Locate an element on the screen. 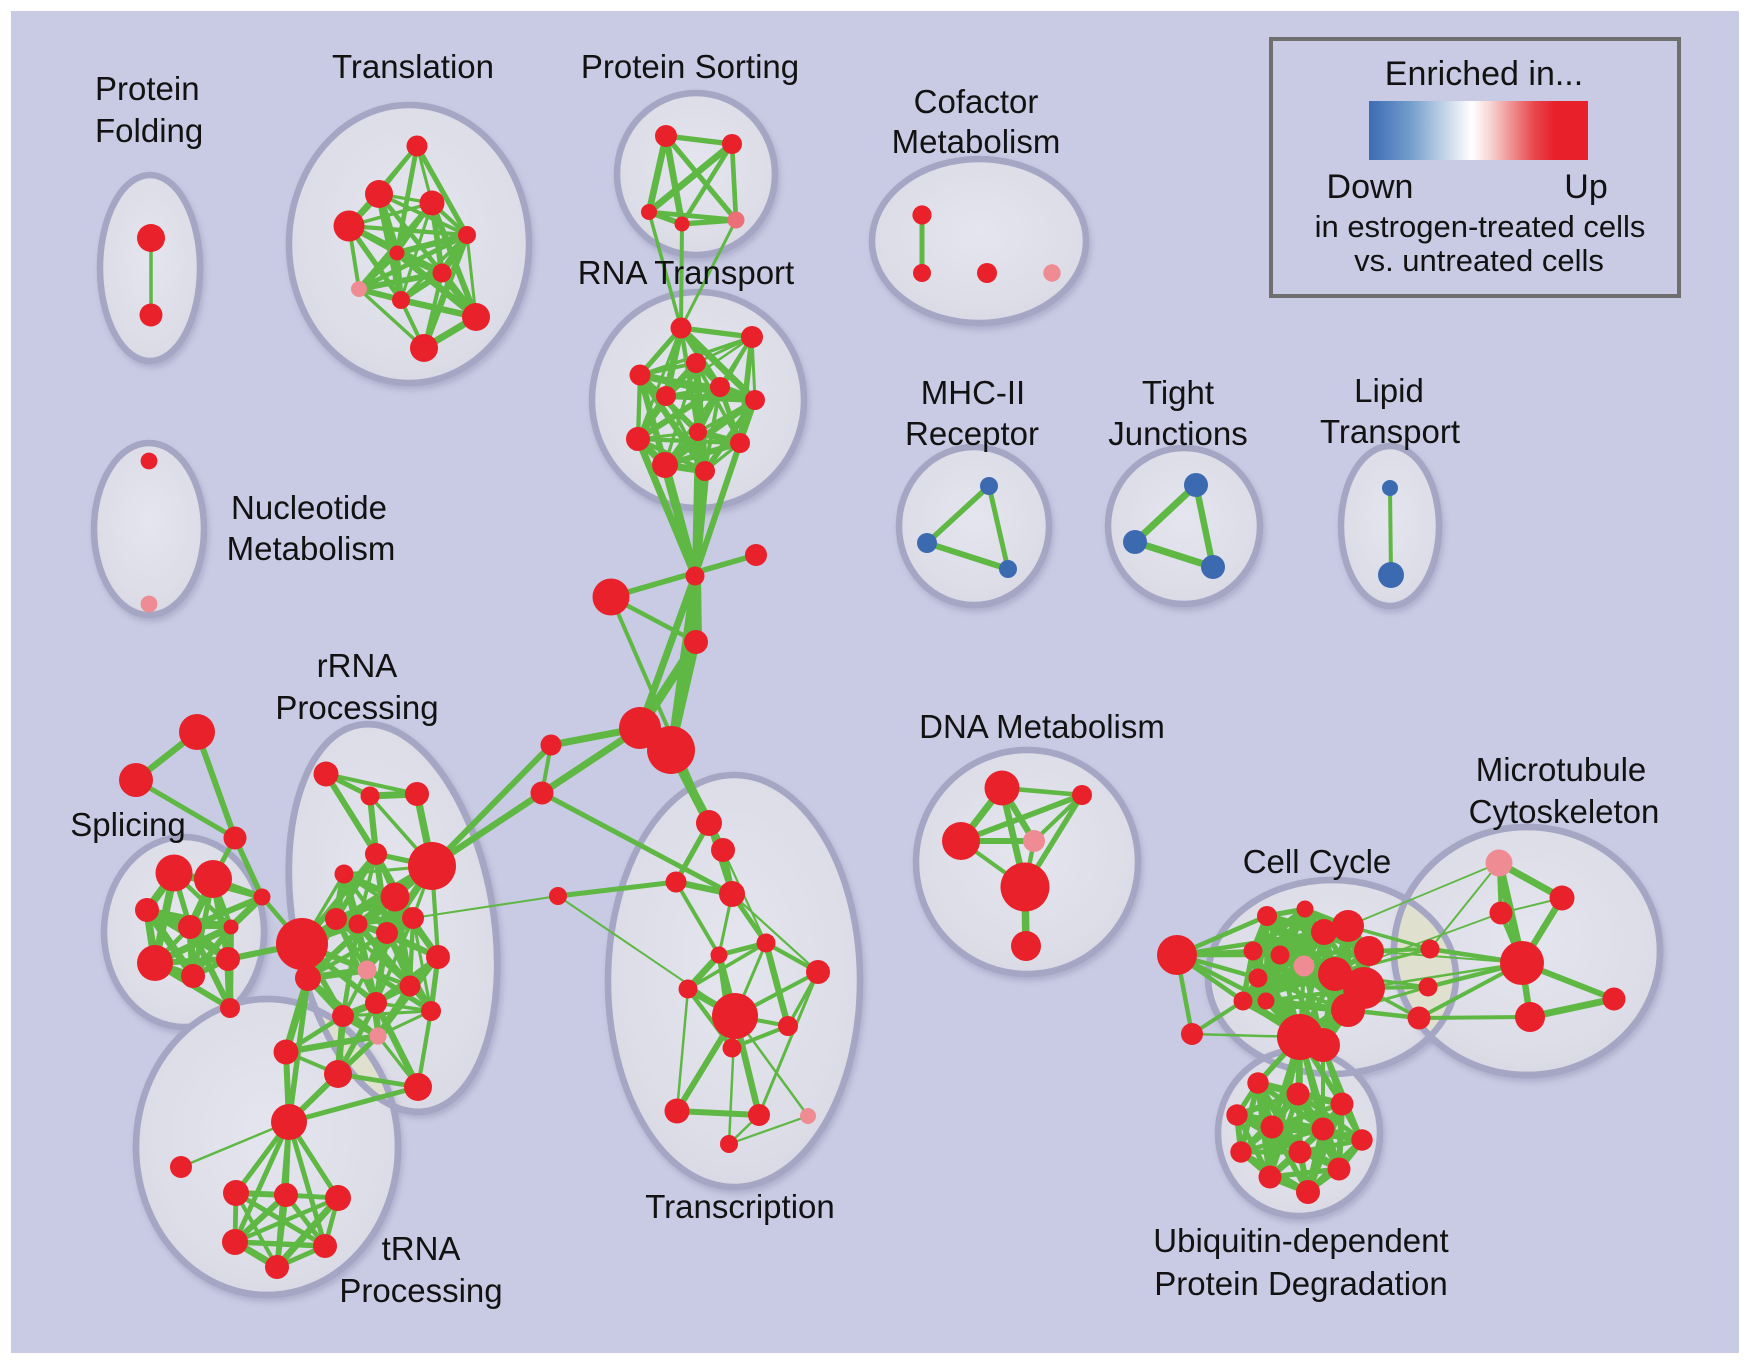 Image resolution: width=1750 pixels, height=1365 pixels. svg-text: rRNA is located at coordinates (357, 665).